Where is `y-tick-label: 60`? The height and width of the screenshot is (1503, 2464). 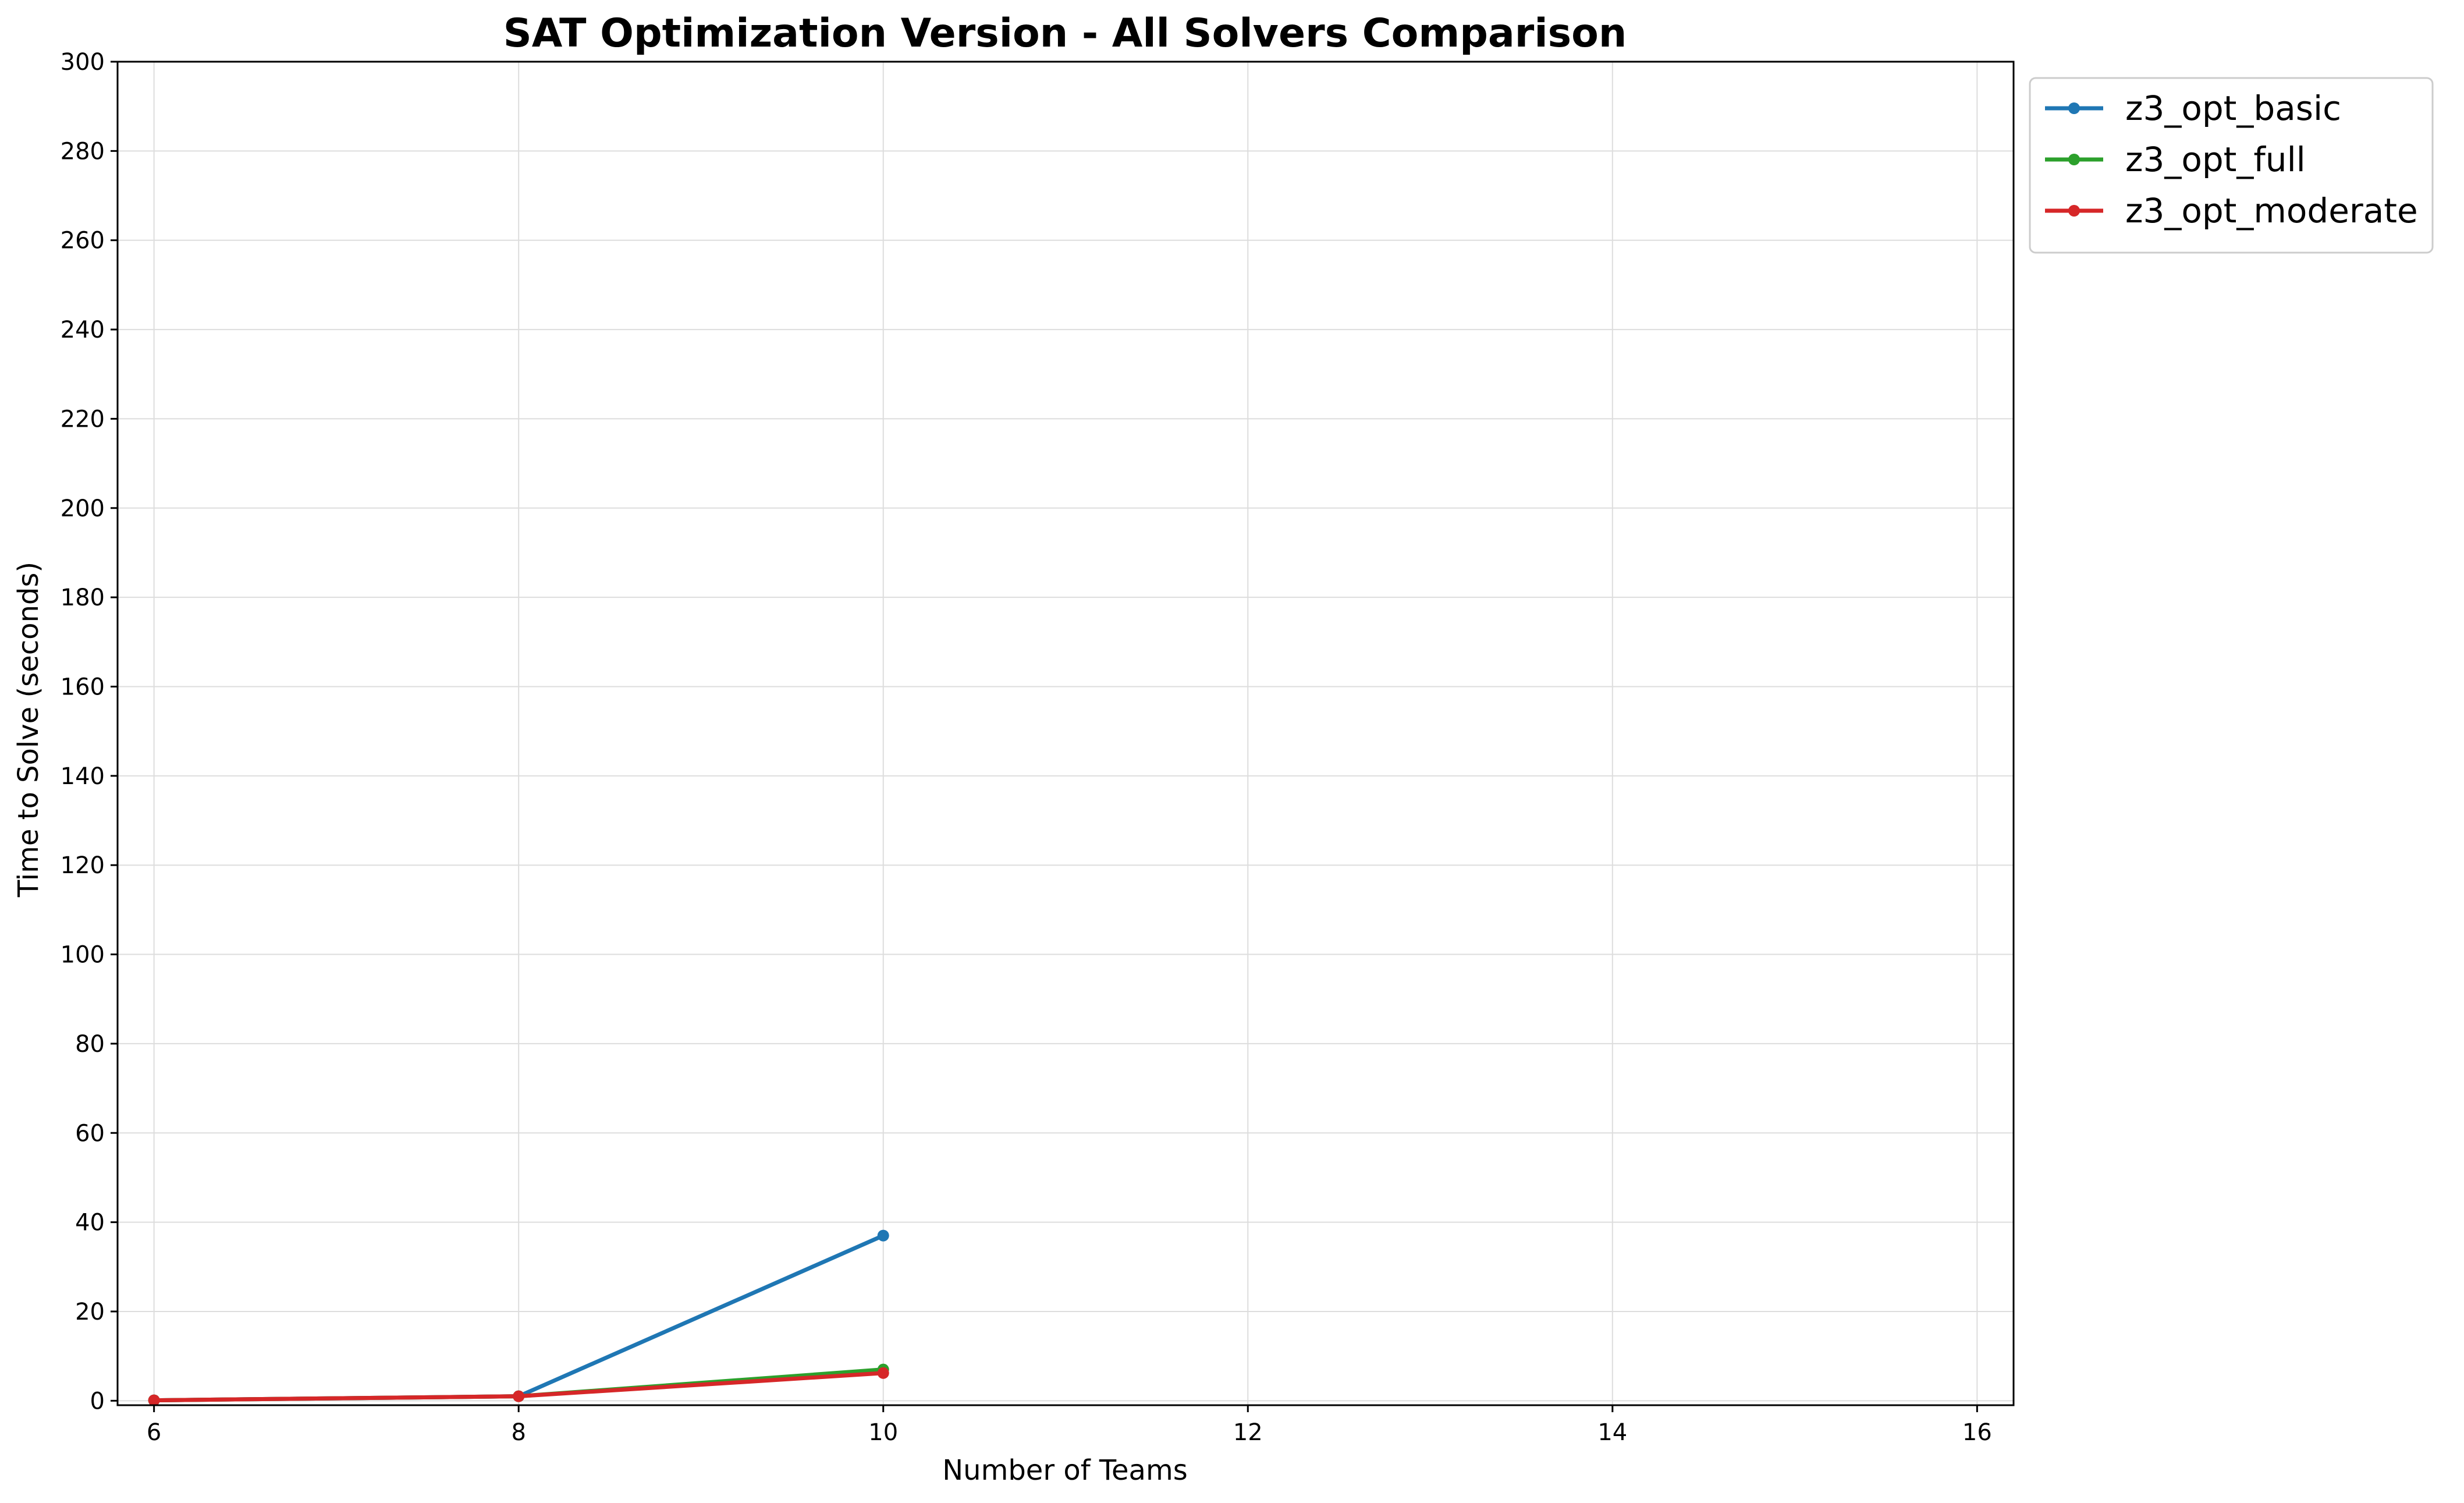 y-tick-label: 60 is located at coordinates (90, 1133).